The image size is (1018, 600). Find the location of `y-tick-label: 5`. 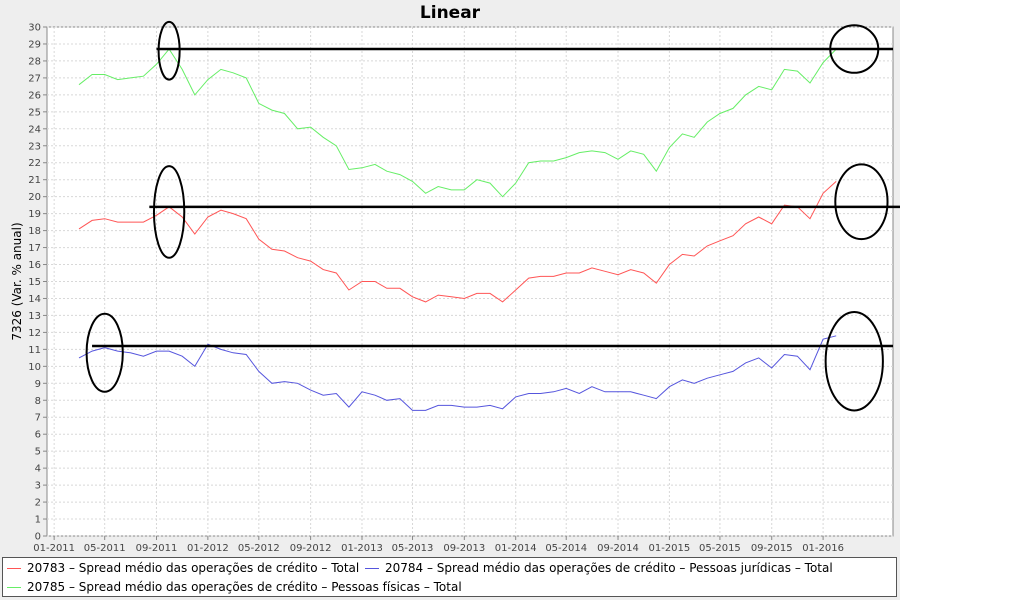

y-tick-label: 5 is located at coordinates (38, 452).